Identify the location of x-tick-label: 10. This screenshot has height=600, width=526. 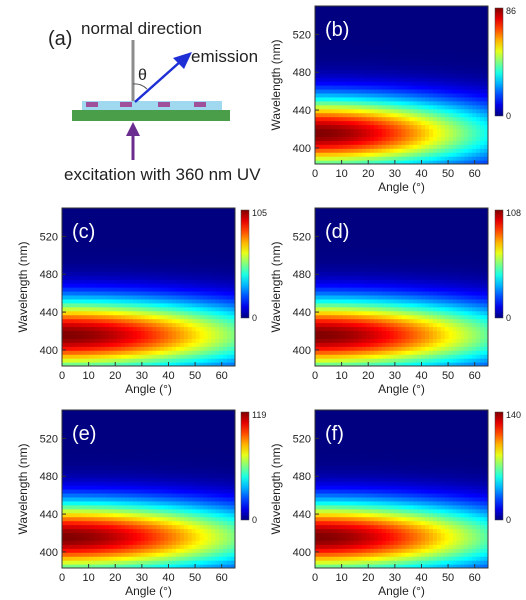
(88, 376).